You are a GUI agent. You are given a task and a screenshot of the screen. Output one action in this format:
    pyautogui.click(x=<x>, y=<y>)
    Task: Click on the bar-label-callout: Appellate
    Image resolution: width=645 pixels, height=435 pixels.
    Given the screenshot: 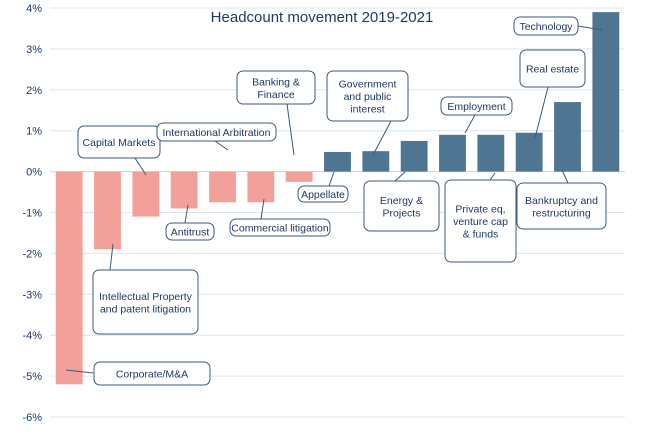 What is the action you would take?
    pyautogui.click(x=323, y=187)
    